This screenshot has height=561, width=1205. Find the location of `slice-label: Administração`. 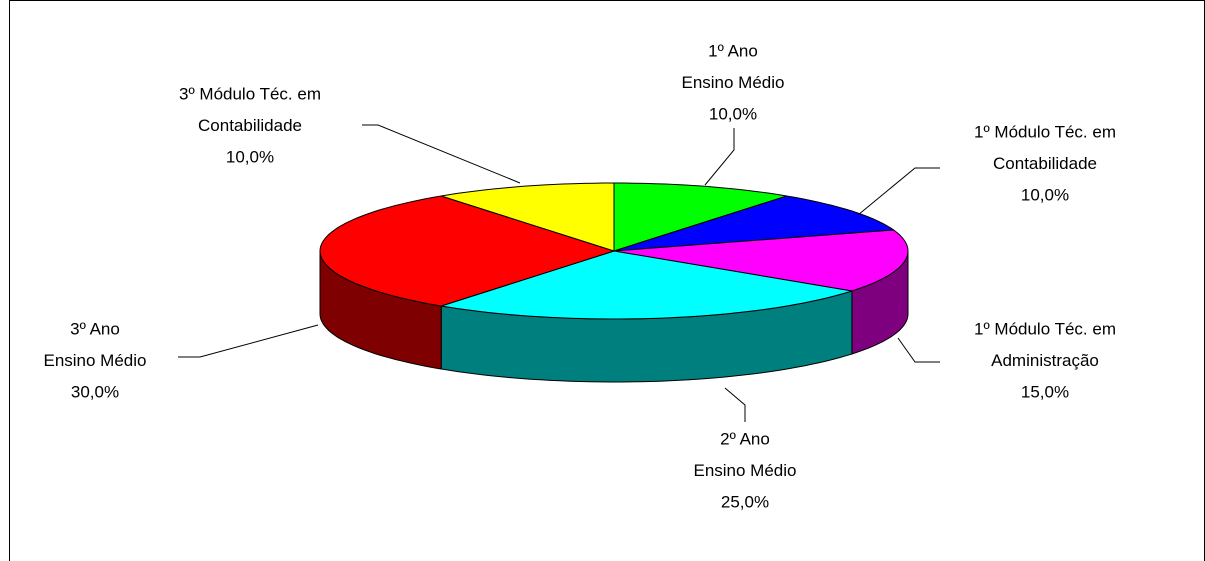

slice-label: Administração is located at coordinates (1045, 360).